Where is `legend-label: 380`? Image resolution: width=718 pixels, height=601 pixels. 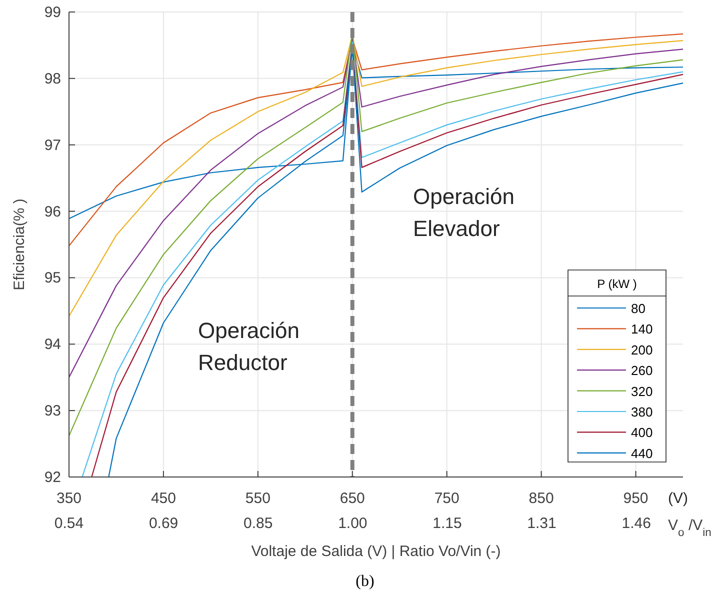 legend-label: 380 is located at coordinates (642, 412).